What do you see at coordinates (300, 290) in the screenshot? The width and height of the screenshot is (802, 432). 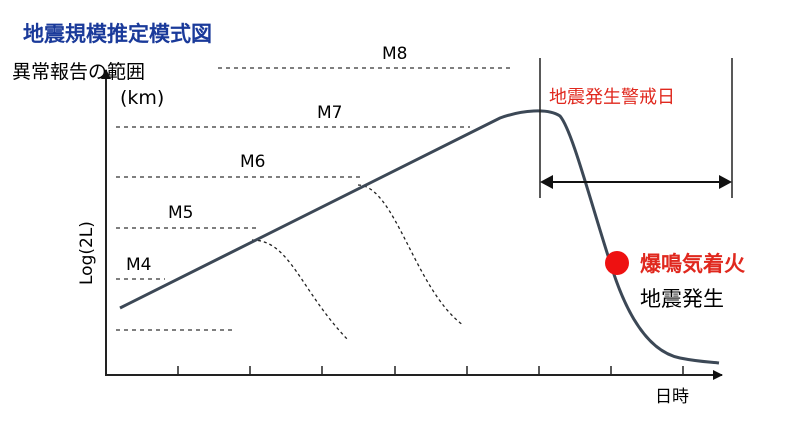 I see `decay-curve-m5` at bounding box center [300, 290].